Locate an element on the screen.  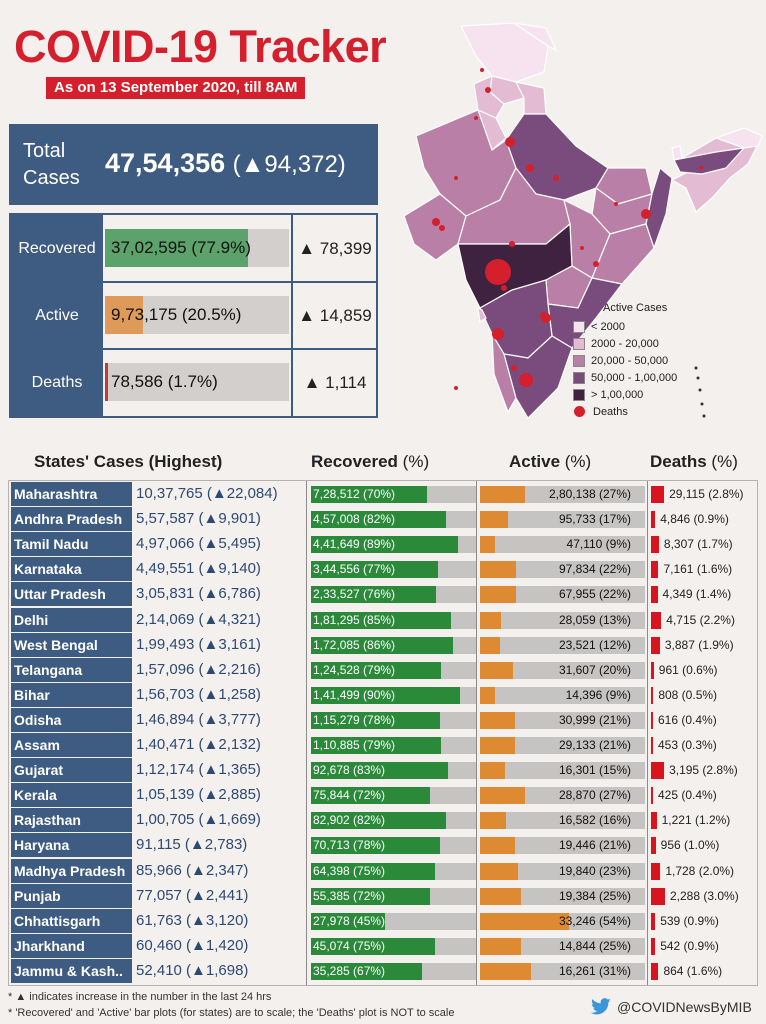
recovered-bar: 4,57,008 (82%) is located at coordinates (393, 520).